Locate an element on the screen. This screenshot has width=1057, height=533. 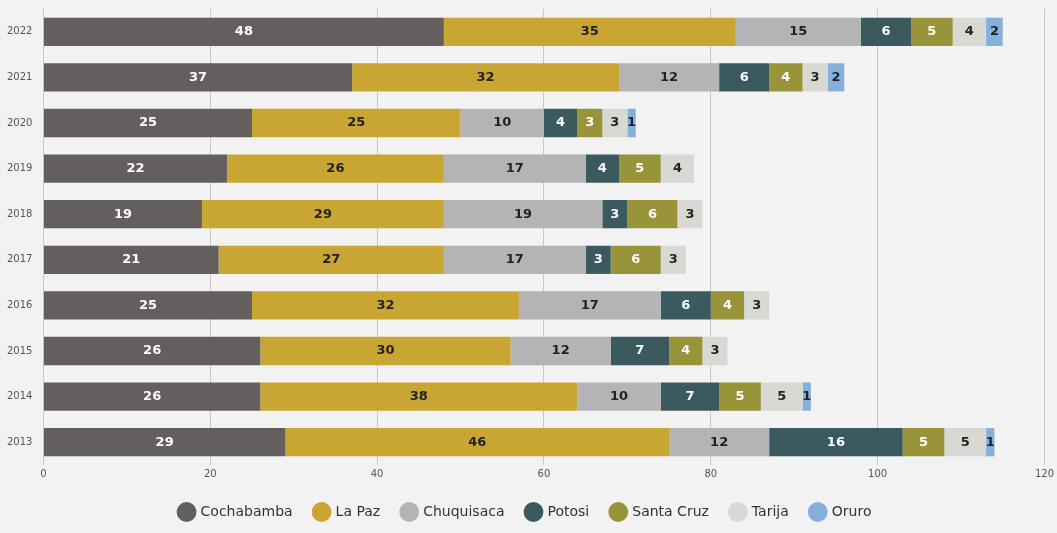
data-label: 16 is located at coordinates (835, 441).